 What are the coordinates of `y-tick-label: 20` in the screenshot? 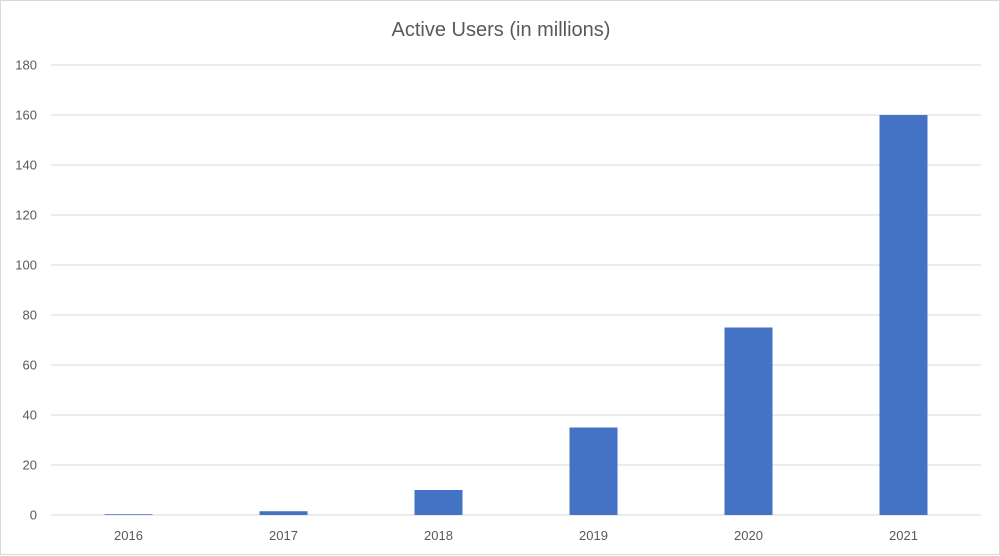 It's located at (30, 465).